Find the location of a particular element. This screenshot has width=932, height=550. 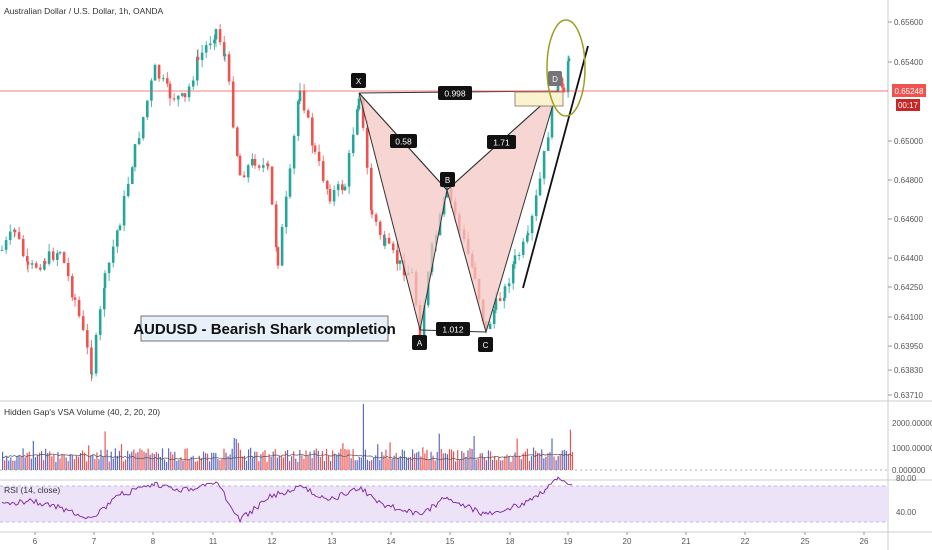

harmonic-pattern is located at coordinates (473, 176).